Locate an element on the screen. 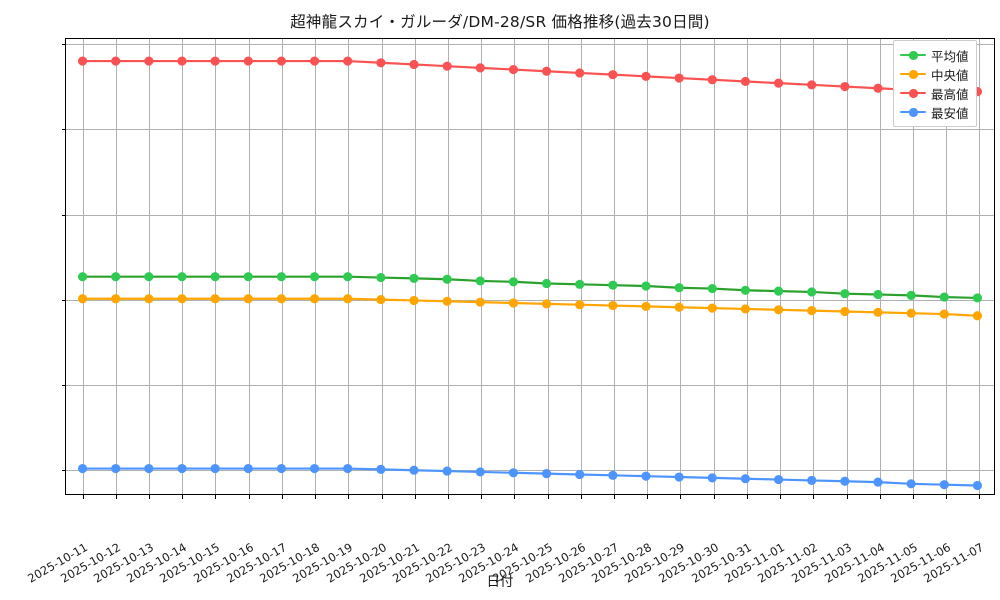 This screenshot has width=1000, height=600. legend-item-1: 平均値 is located at coordinates (934, 55).